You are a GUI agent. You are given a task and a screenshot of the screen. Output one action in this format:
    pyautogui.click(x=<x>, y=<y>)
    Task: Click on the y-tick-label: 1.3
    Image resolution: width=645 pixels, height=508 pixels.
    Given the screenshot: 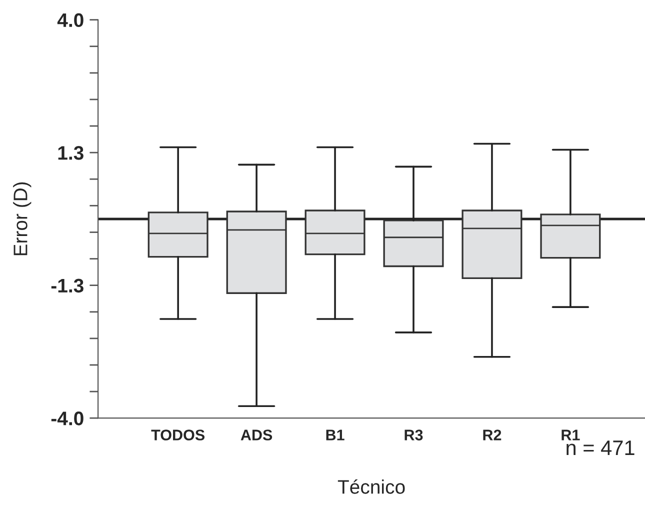 What is the action you would take?
    pyautogui.click(x=71, y=153)
    